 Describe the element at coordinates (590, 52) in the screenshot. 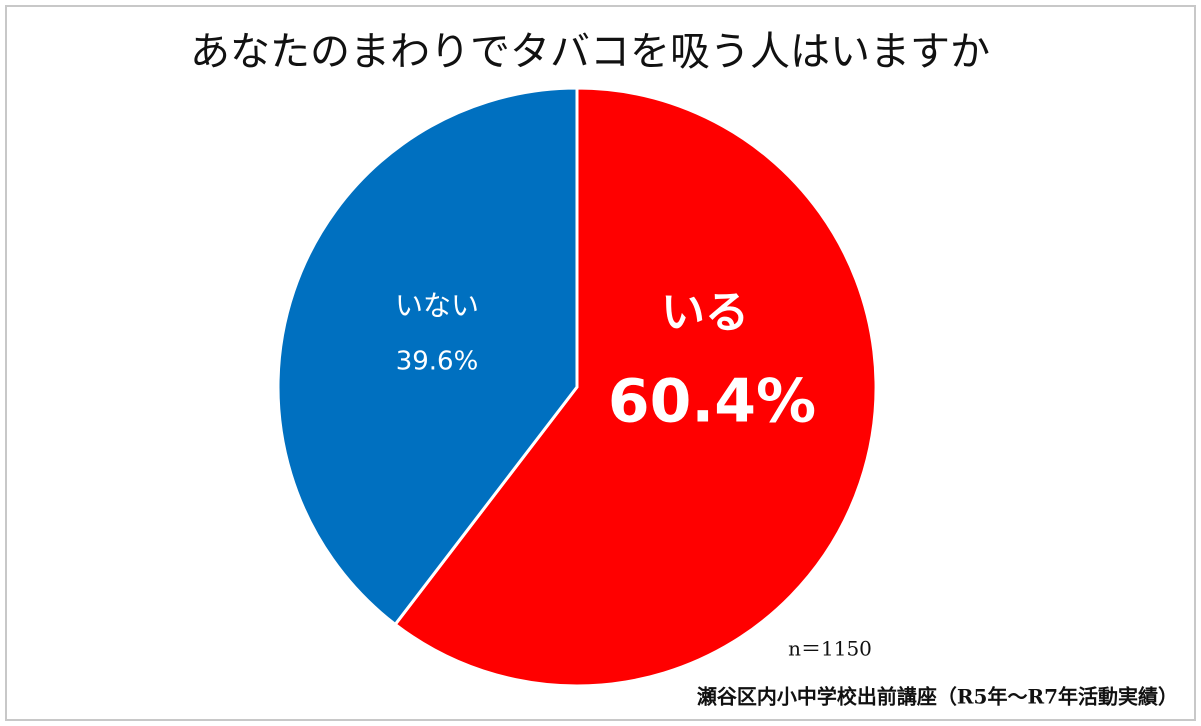

I see `chart-title: あなたのまわりでタバコを吸う人はいますか` at that location.